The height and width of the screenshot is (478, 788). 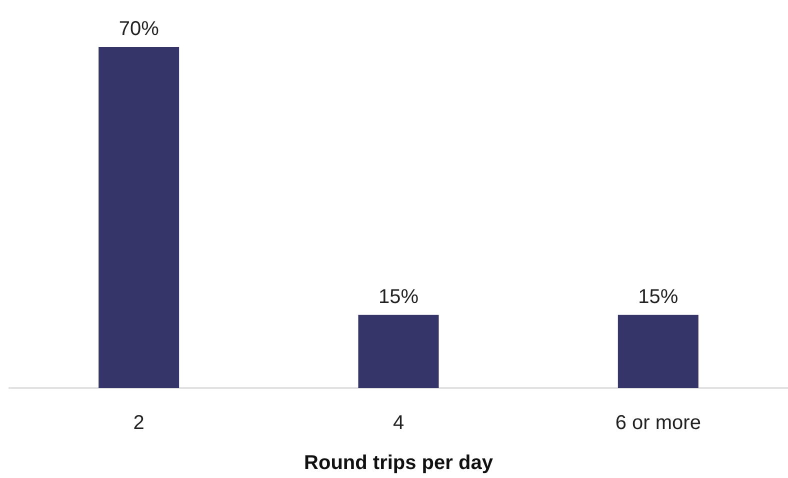 What do you see at coordinates (658, 423) in the screenshot?
I see `x-tick-label: 6 or more` at bounding box center [658, 423].